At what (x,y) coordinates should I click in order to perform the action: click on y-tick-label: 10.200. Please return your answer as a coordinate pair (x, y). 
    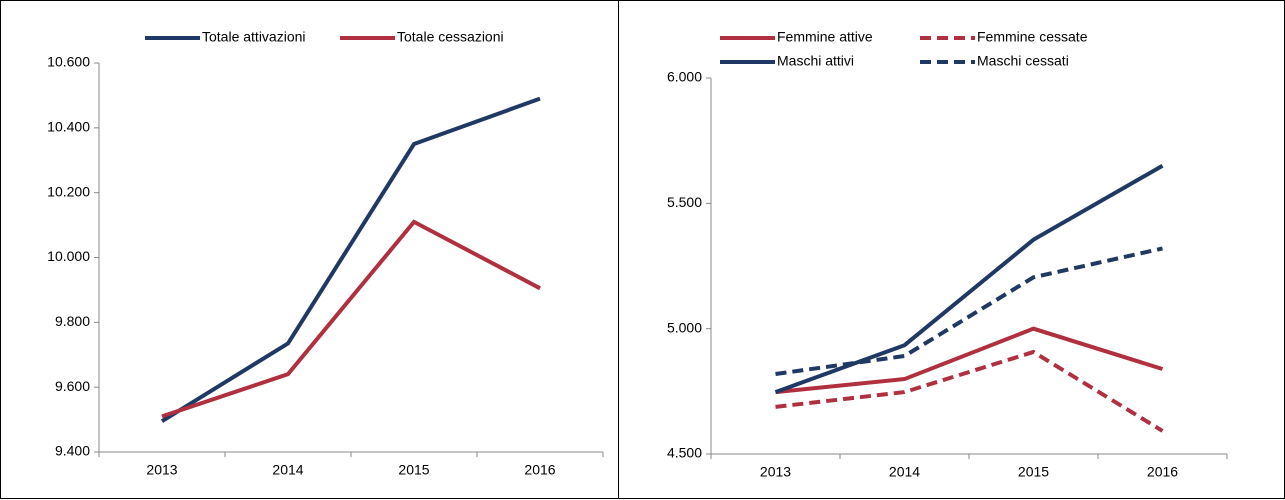
    Looking at the image, I should click on (68, 191).